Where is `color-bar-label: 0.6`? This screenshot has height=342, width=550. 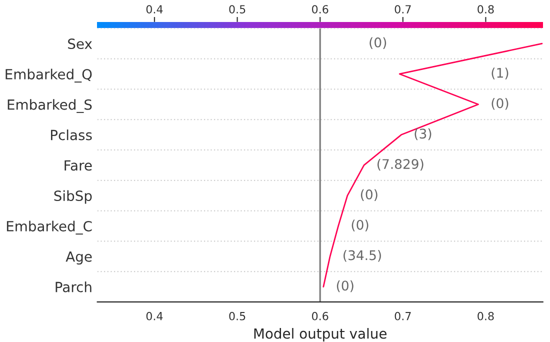 color-bar-label: 0.6 is located at coordinates (320, 9).